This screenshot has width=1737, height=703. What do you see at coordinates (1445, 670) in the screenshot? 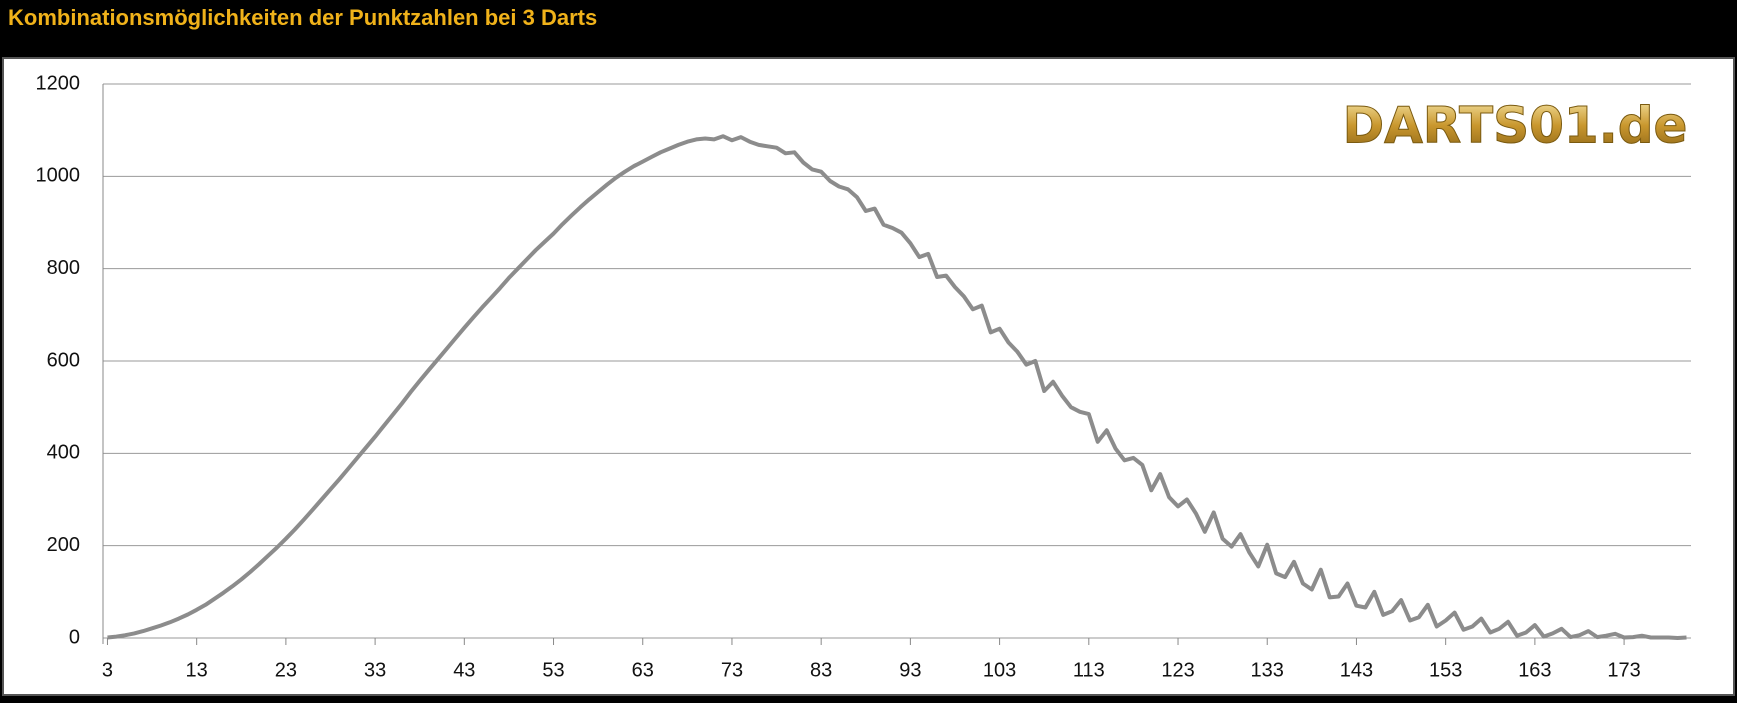
I see `x-tick-label: 153` at bounding box center [1445, 670].